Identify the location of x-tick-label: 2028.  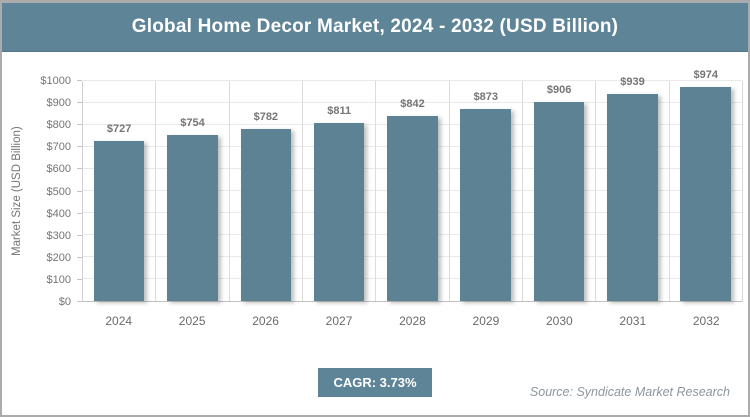
(412, 321).